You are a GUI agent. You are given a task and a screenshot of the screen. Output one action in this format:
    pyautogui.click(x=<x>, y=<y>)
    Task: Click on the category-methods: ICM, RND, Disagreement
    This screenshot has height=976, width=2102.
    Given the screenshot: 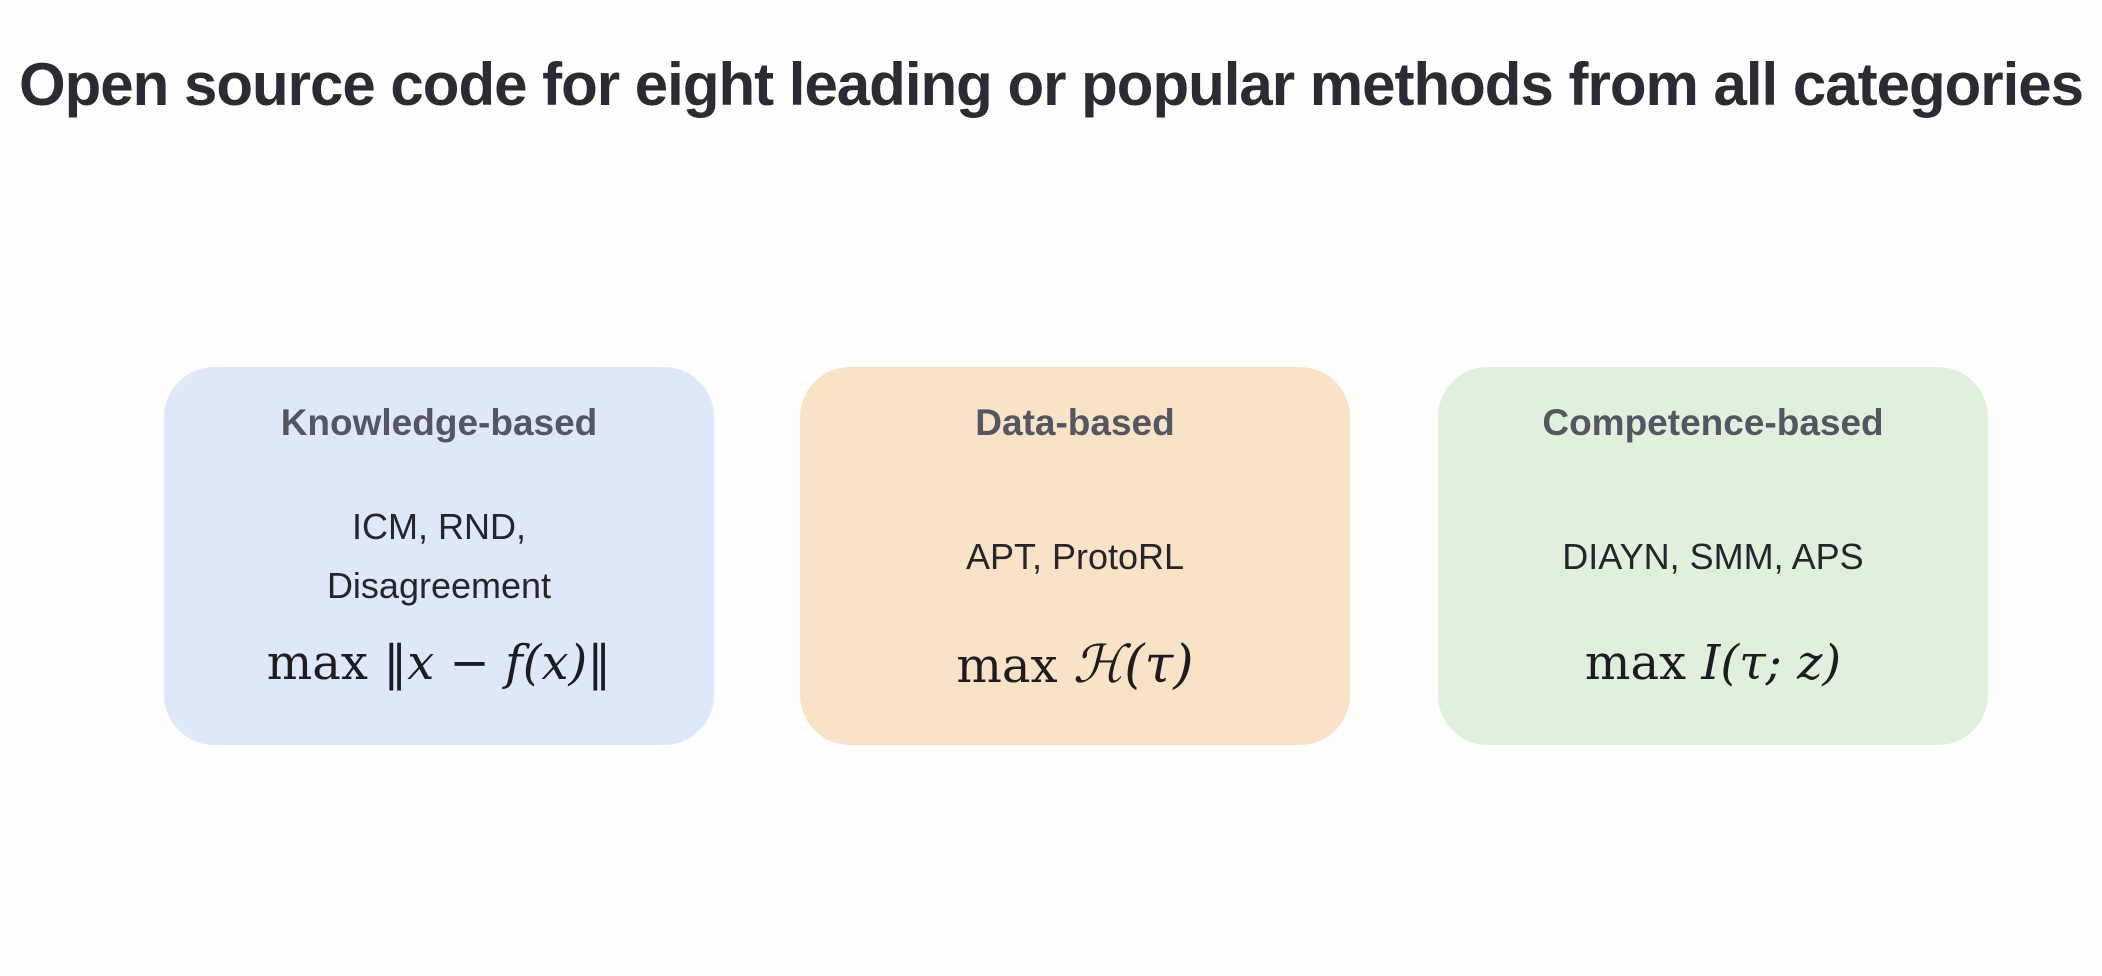 What is the action you would take?
    pyautogui.click(x=439, y=556)
    